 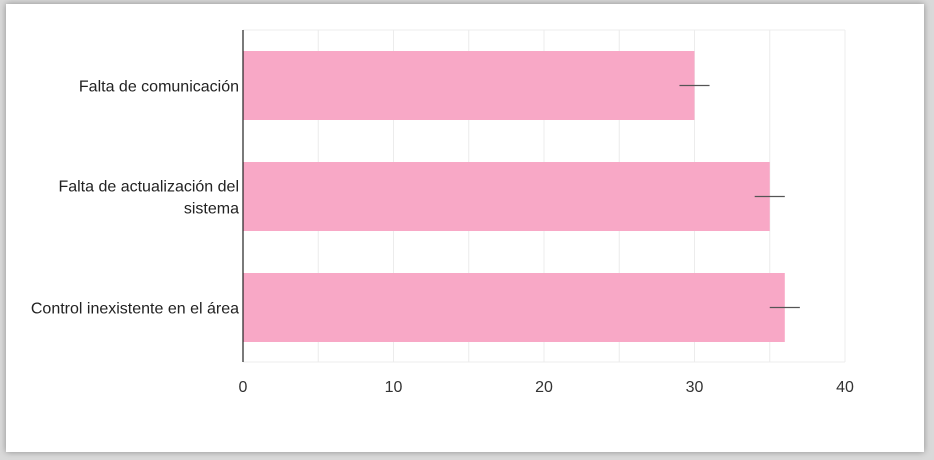 What do you see at coordinates (845, 387) in the screenshot?
I see `x-tick-label: 40` at bounding box center [845, 387].